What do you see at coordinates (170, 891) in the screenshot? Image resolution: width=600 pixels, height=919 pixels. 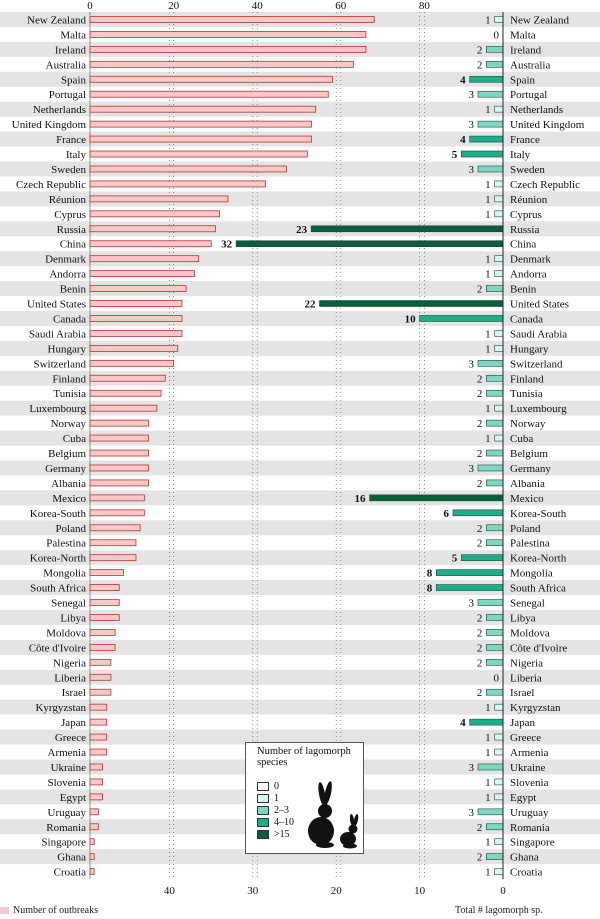 I see `bottom-tick-label: 40` at bounding box center [170, 891].